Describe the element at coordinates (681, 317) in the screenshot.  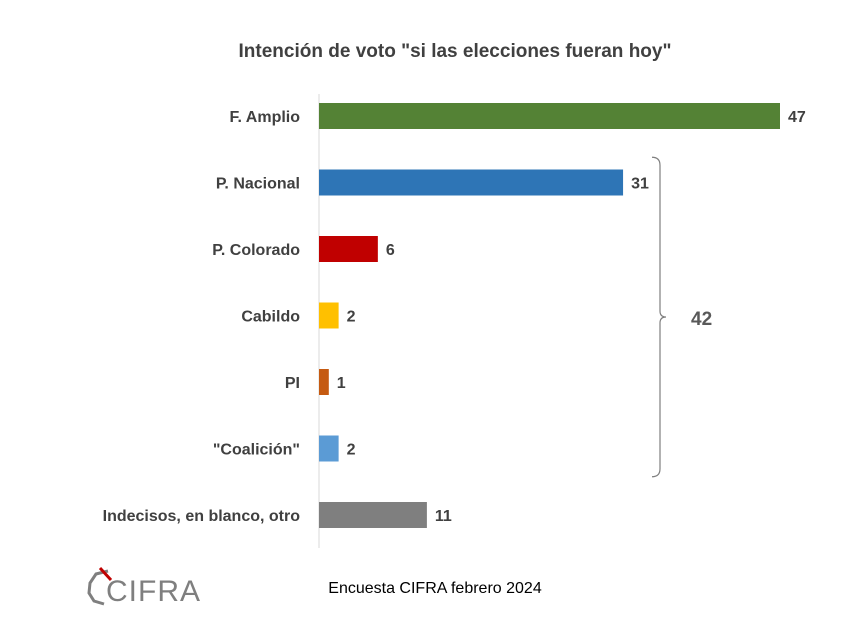
I see `coalition-bracket: 42` at that location.